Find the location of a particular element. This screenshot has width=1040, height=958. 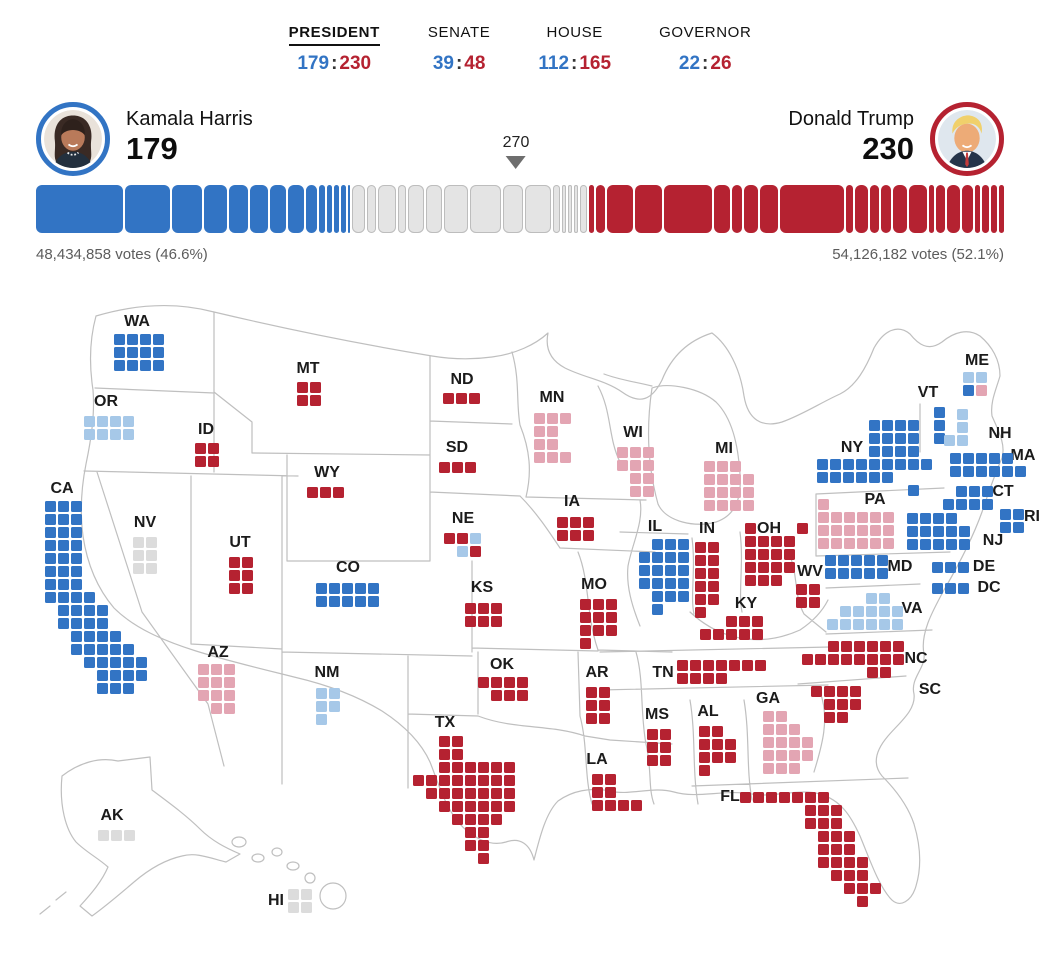

tab-president: PRESIDENT 179:230 is located at coordinates (334, 49).